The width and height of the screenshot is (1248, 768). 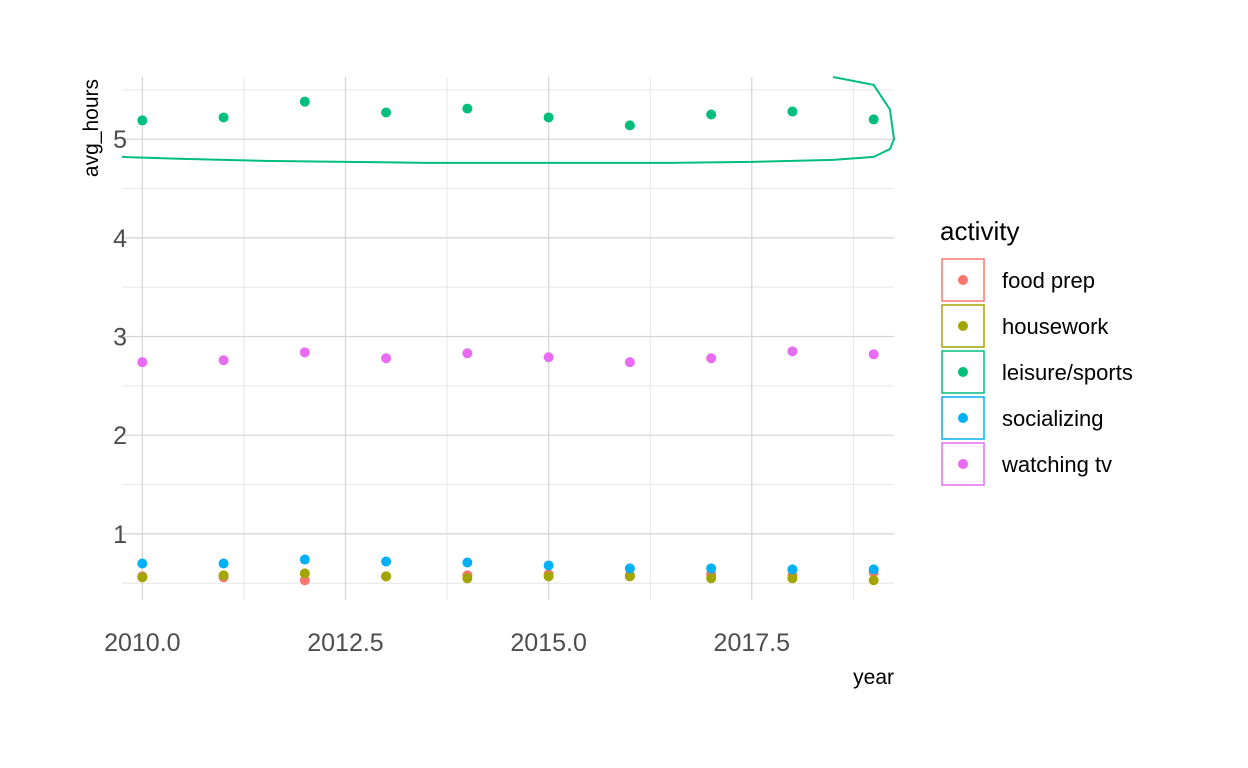 What do you see at coordinates (120, 140) in the screenshot?
I see `y-tick-label: 5` at bounding box center [120, 140].